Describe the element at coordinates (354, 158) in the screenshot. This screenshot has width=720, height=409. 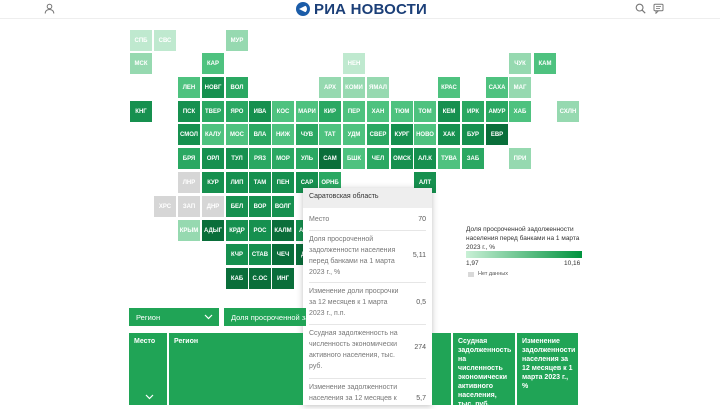
I see `region-tile-бшк: БШК` at that location.